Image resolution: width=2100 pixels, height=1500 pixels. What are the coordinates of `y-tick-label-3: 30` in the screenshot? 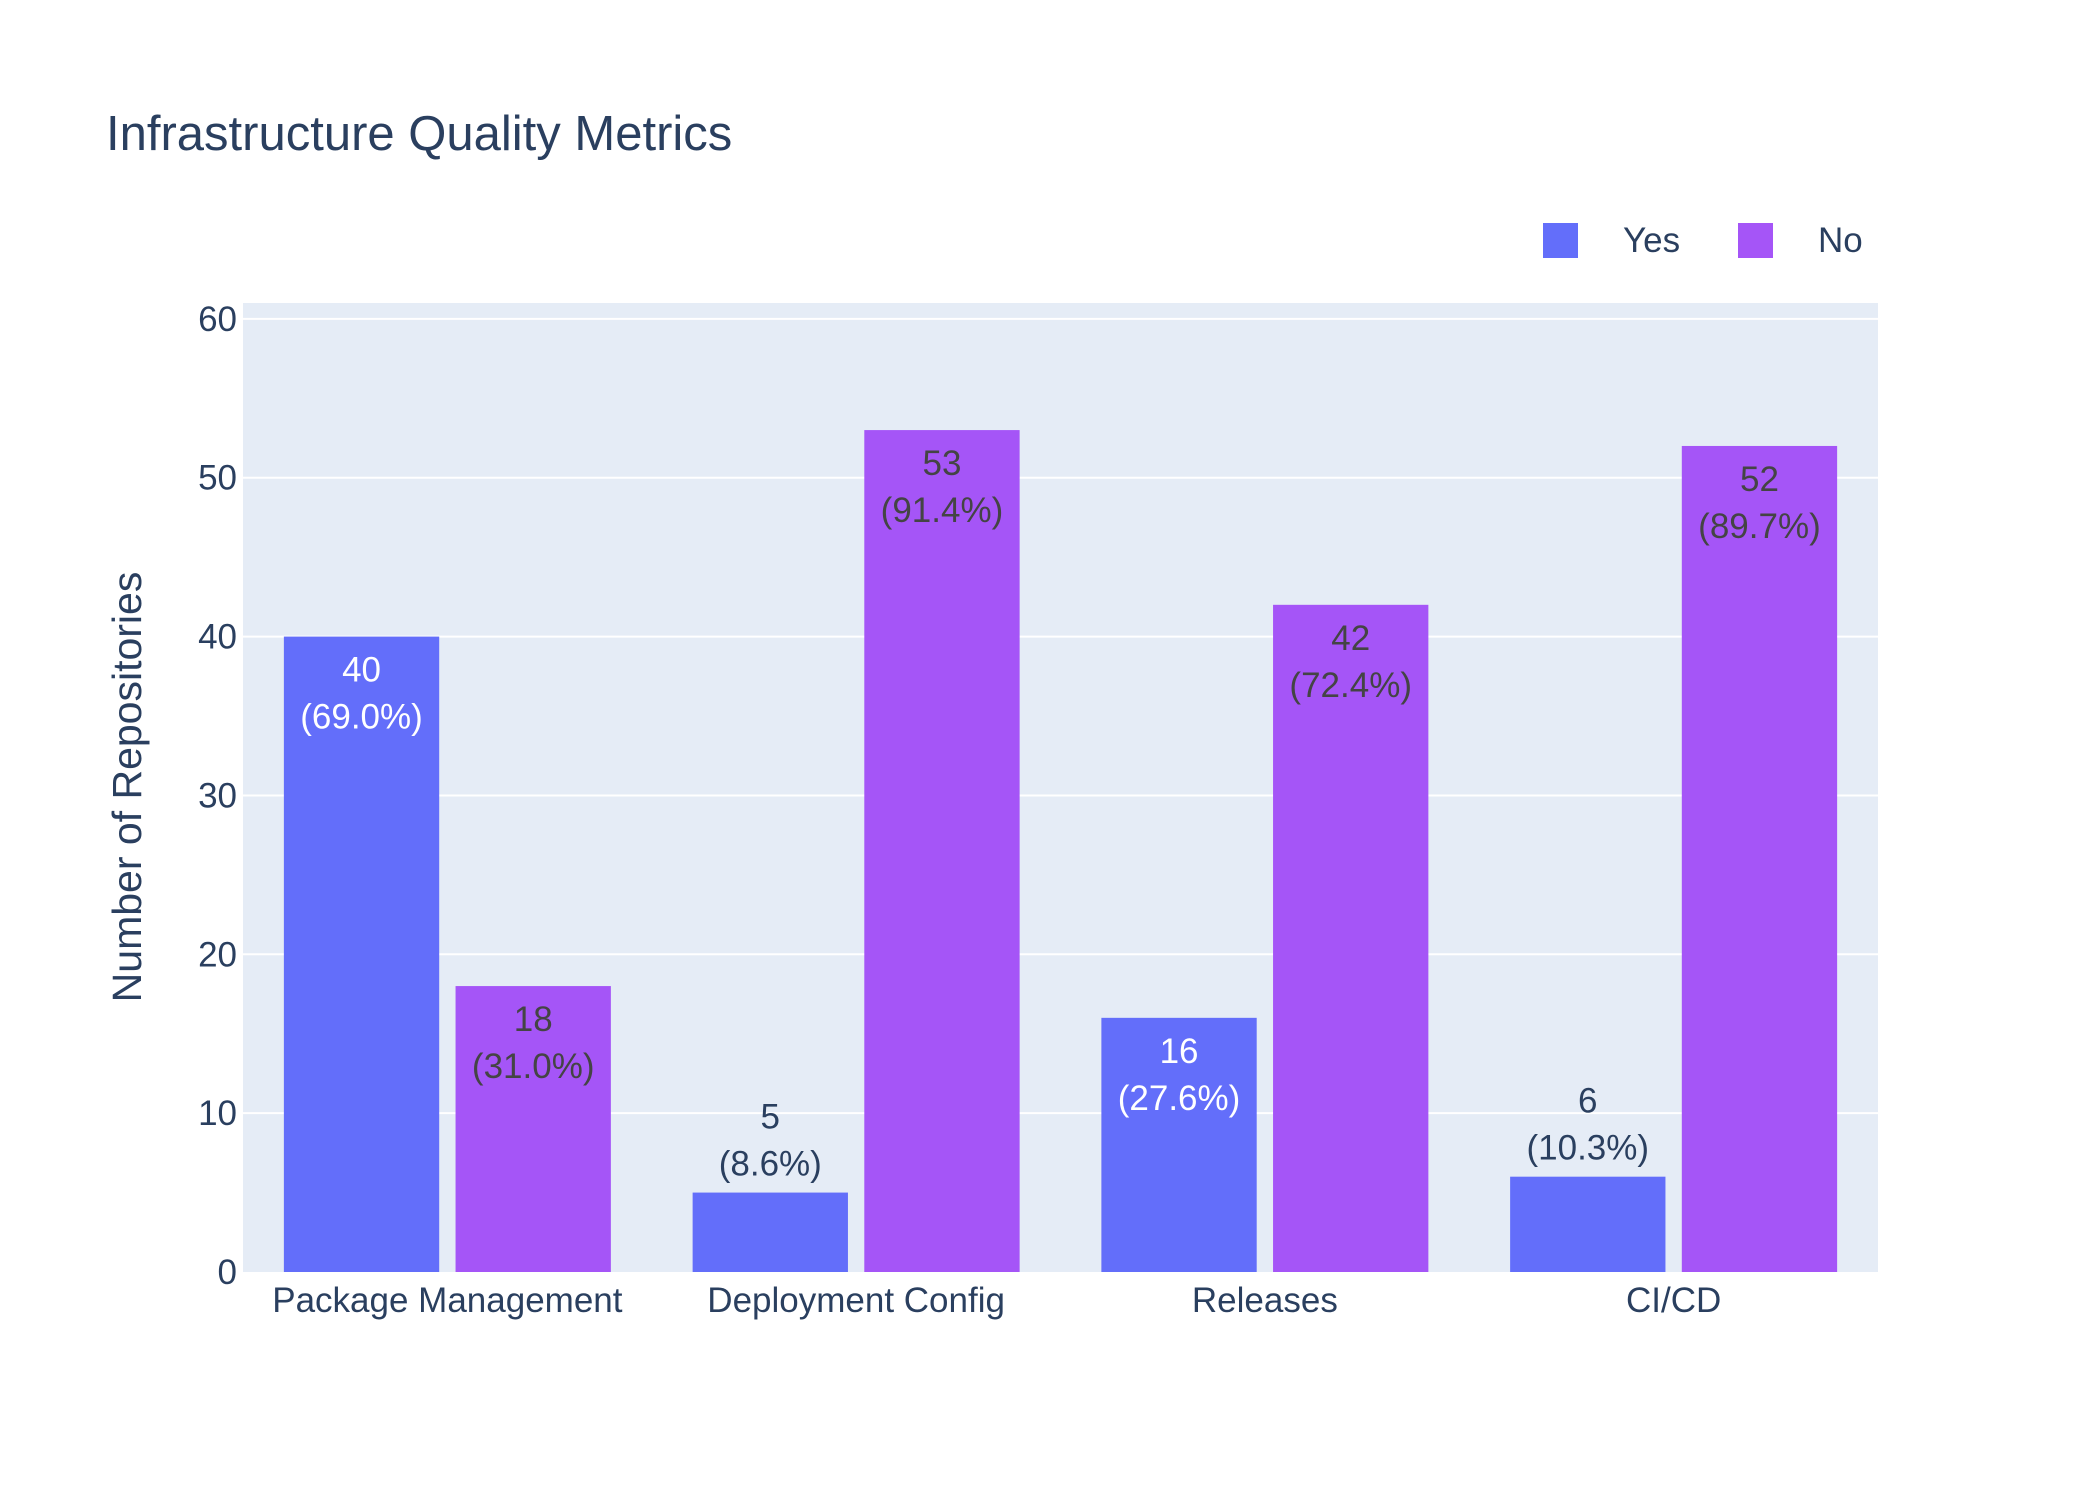 It's located at (217, 795).